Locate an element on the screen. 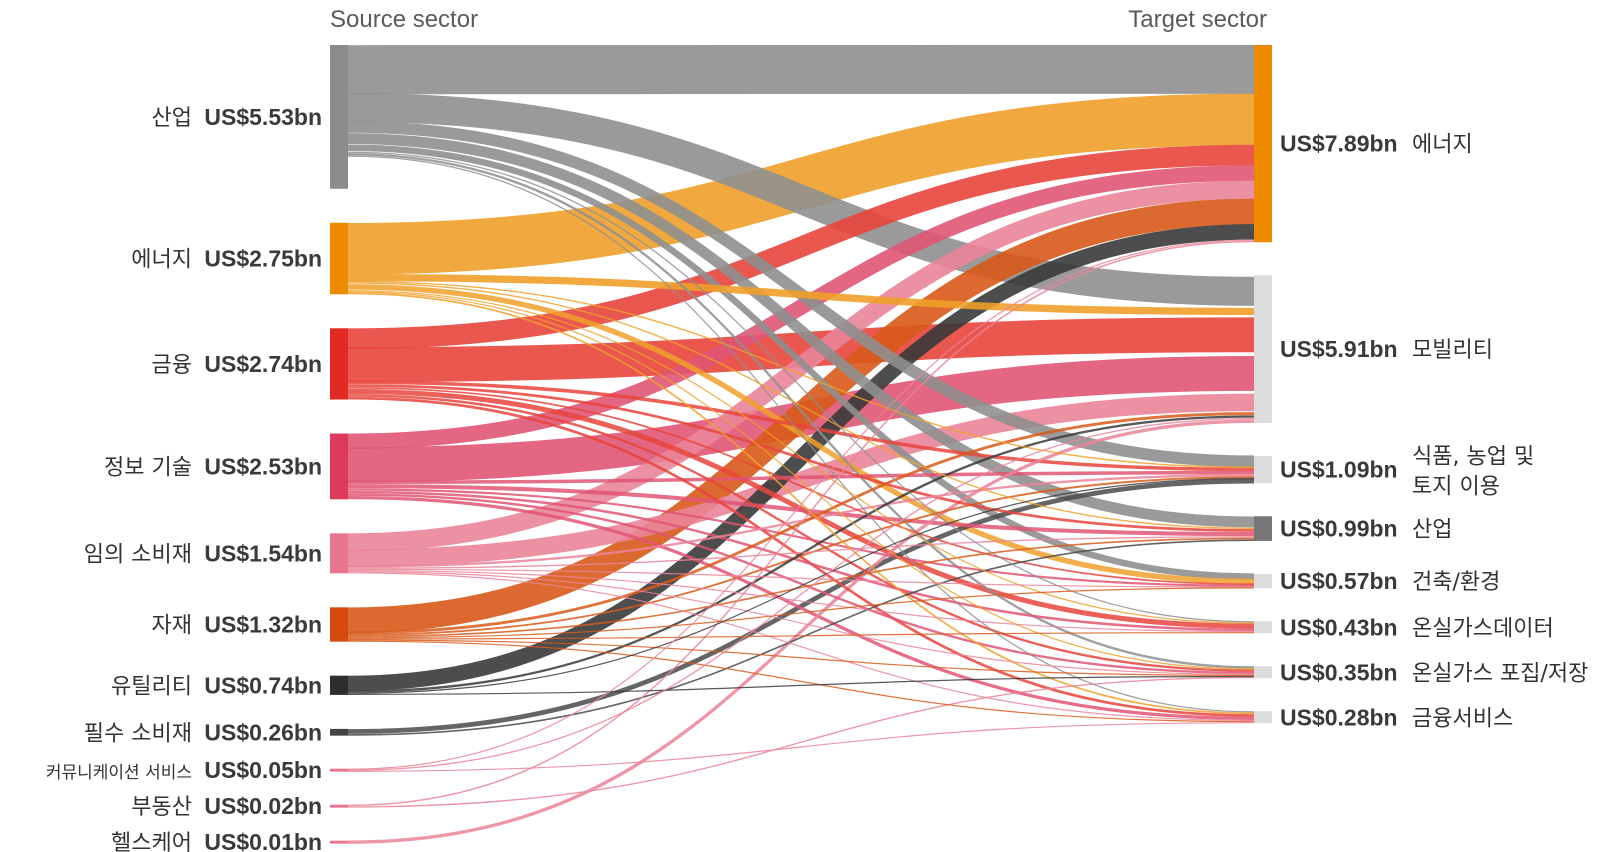 Image resolution: width=1600 pixels, height=852 pixels. source-node-energy is located at coordinates (339, 258).